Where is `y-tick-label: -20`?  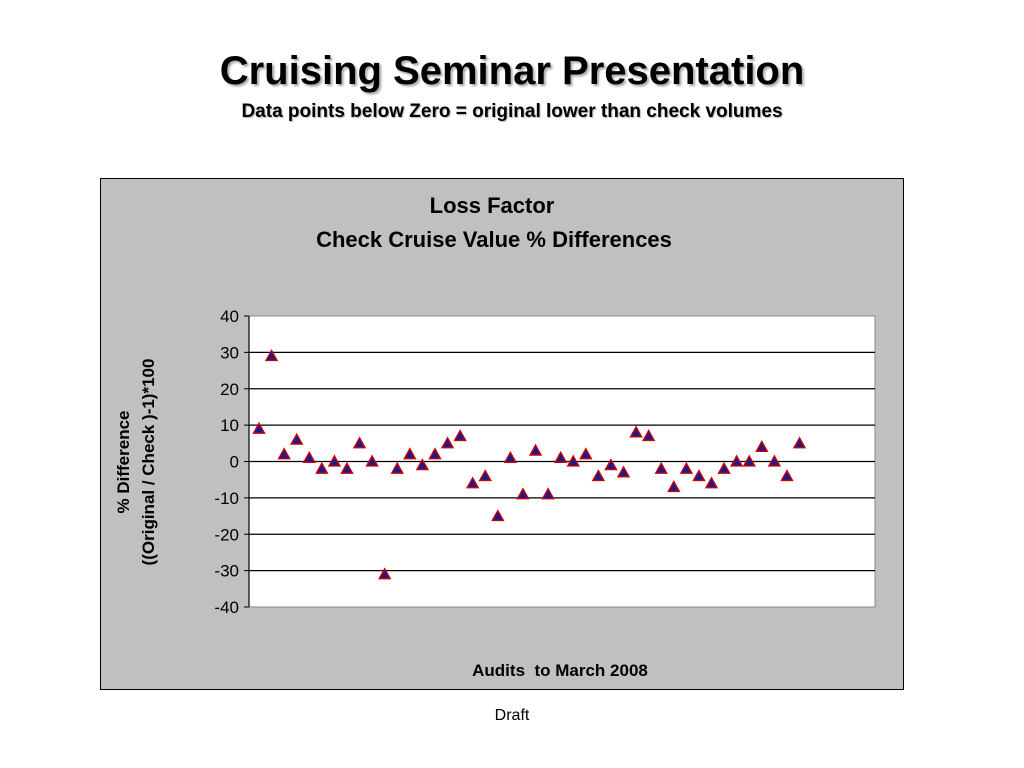 y-tick-label: -20 is located at coordinates (226, 534).